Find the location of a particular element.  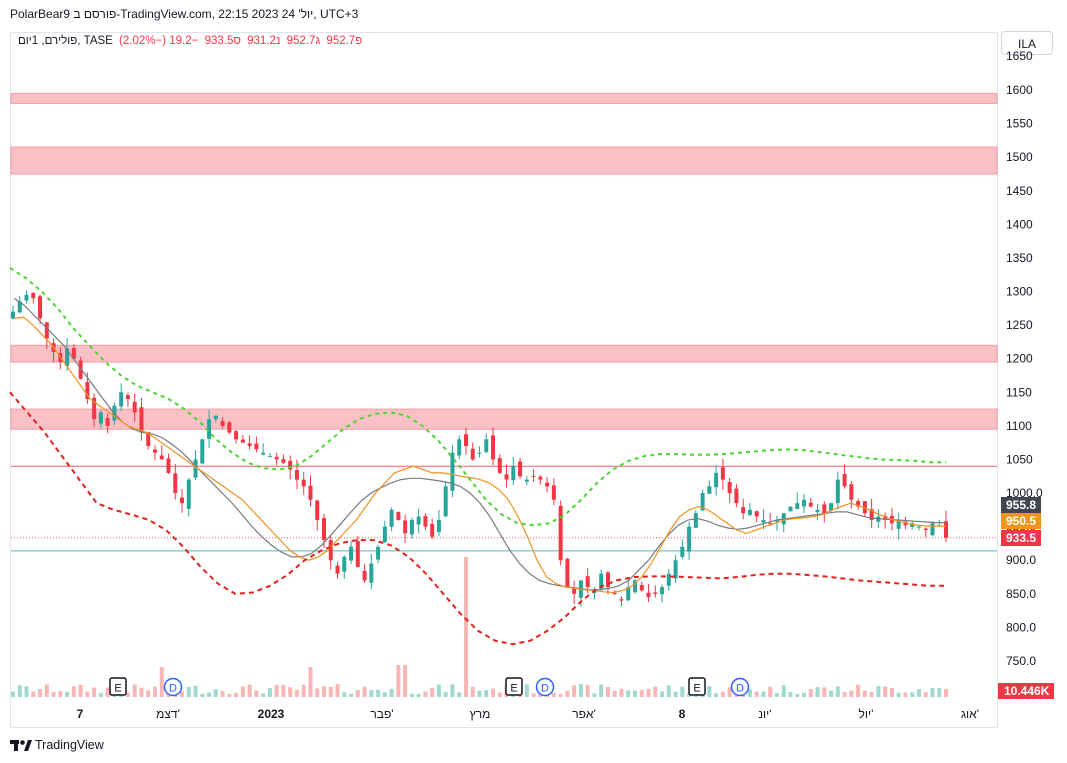

dividend-marker-label: D is located at coordinates (740, 689).